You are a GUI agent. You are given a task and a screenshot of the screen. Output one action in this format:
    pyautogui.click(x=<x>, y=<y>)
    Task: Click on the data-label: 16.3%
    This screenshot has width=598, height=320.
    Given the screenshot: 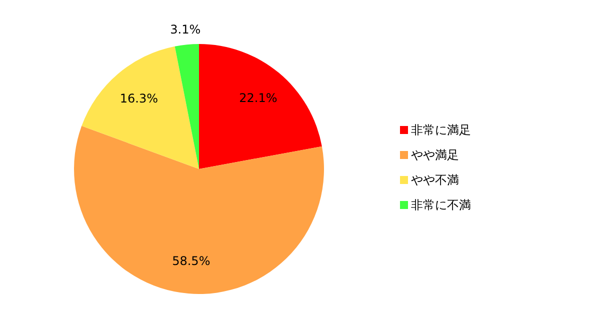 What is the action you would take?
    pyautogui.click(x=139, y=99)
    